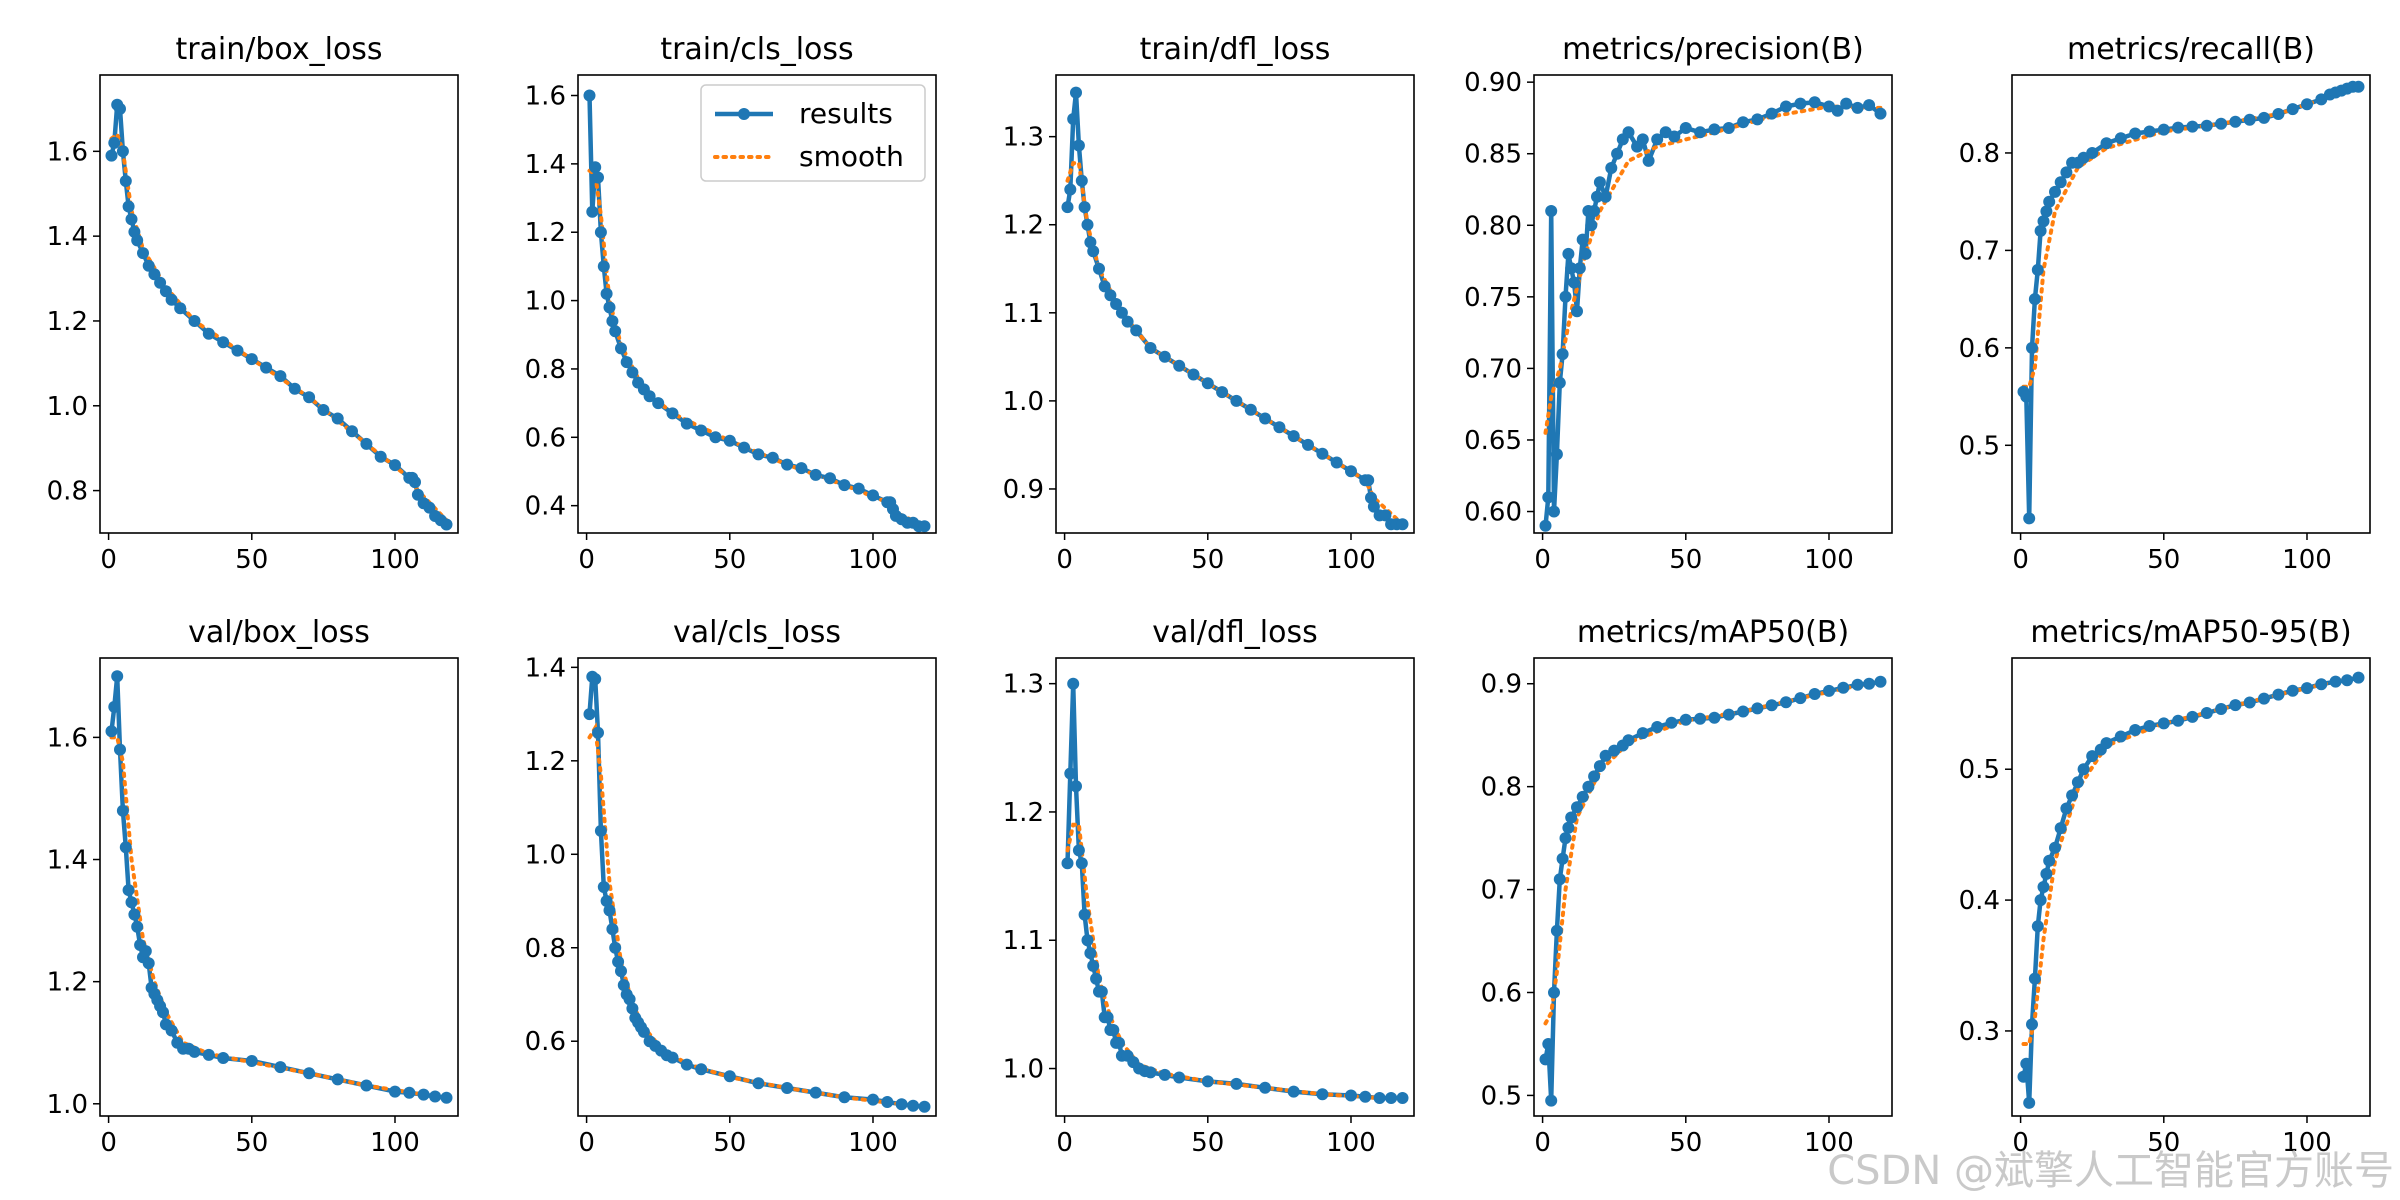  Describe the element at coordinates (1235, 49) in the screenshot. I see `subplot-title: train/dfl_loss` at that location.